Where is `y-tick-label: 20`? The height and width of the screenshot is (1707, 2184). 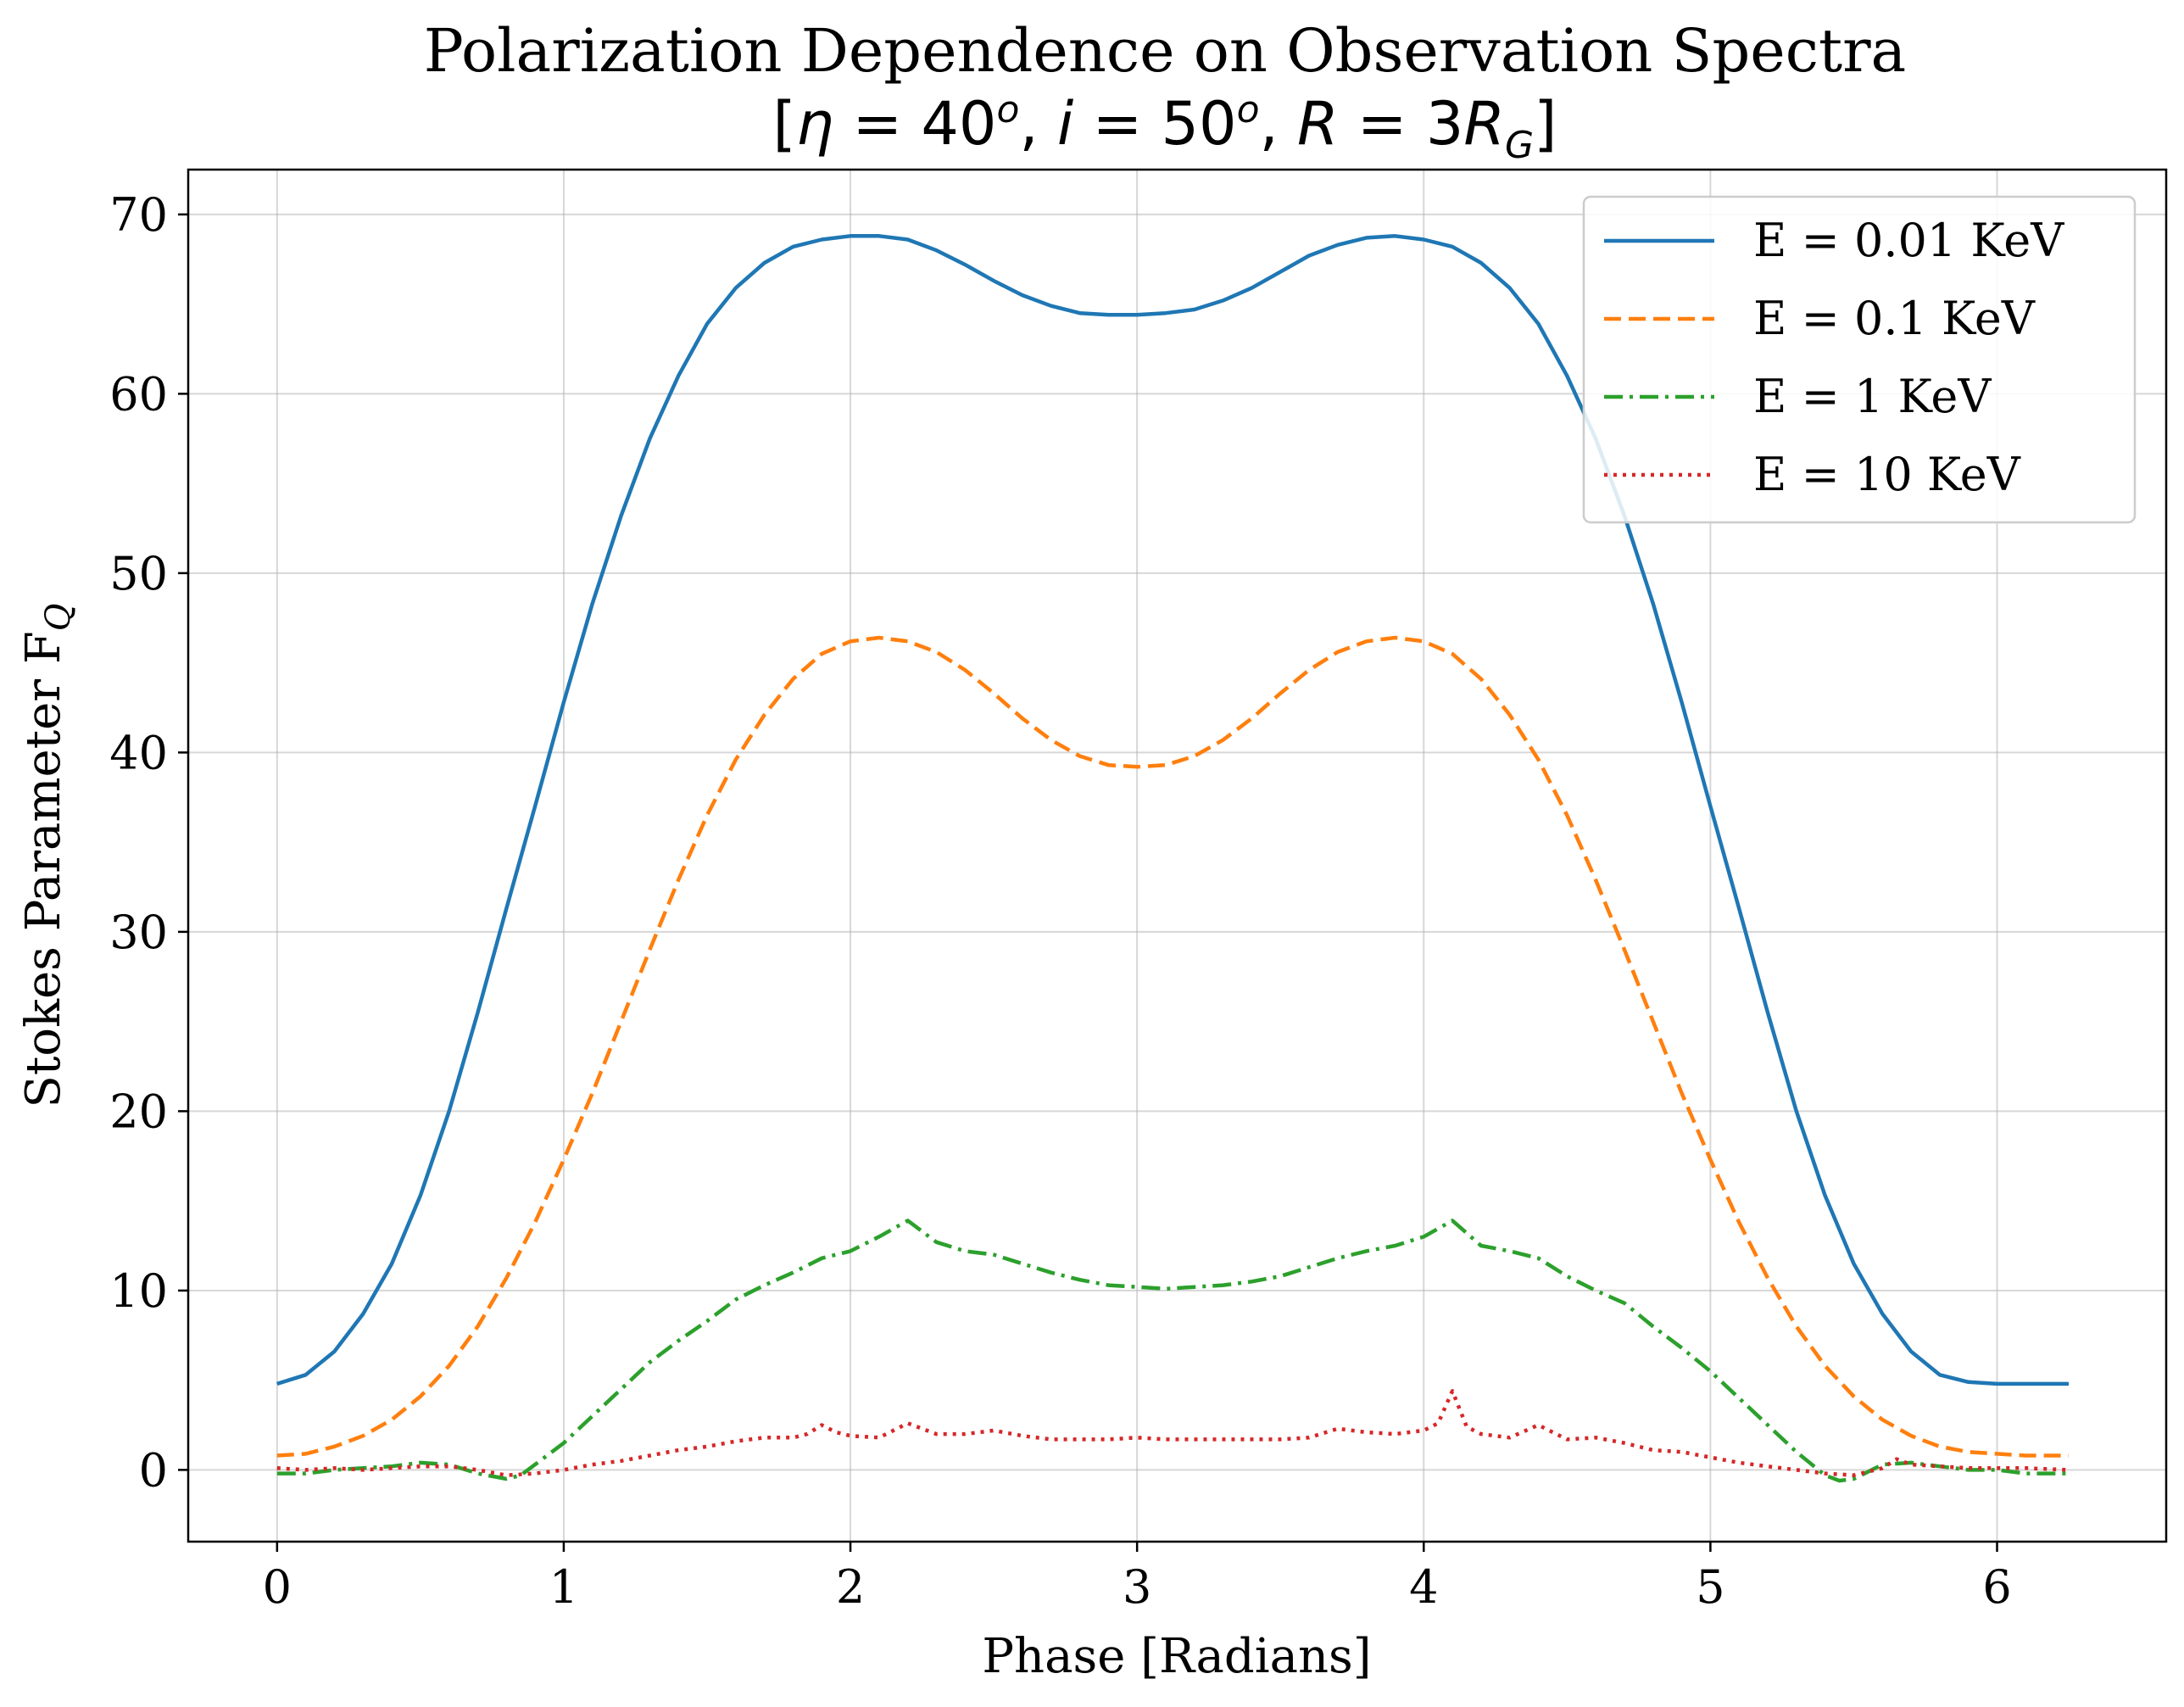
y-tick-label: 20 is located at coordinates (138, 1112).